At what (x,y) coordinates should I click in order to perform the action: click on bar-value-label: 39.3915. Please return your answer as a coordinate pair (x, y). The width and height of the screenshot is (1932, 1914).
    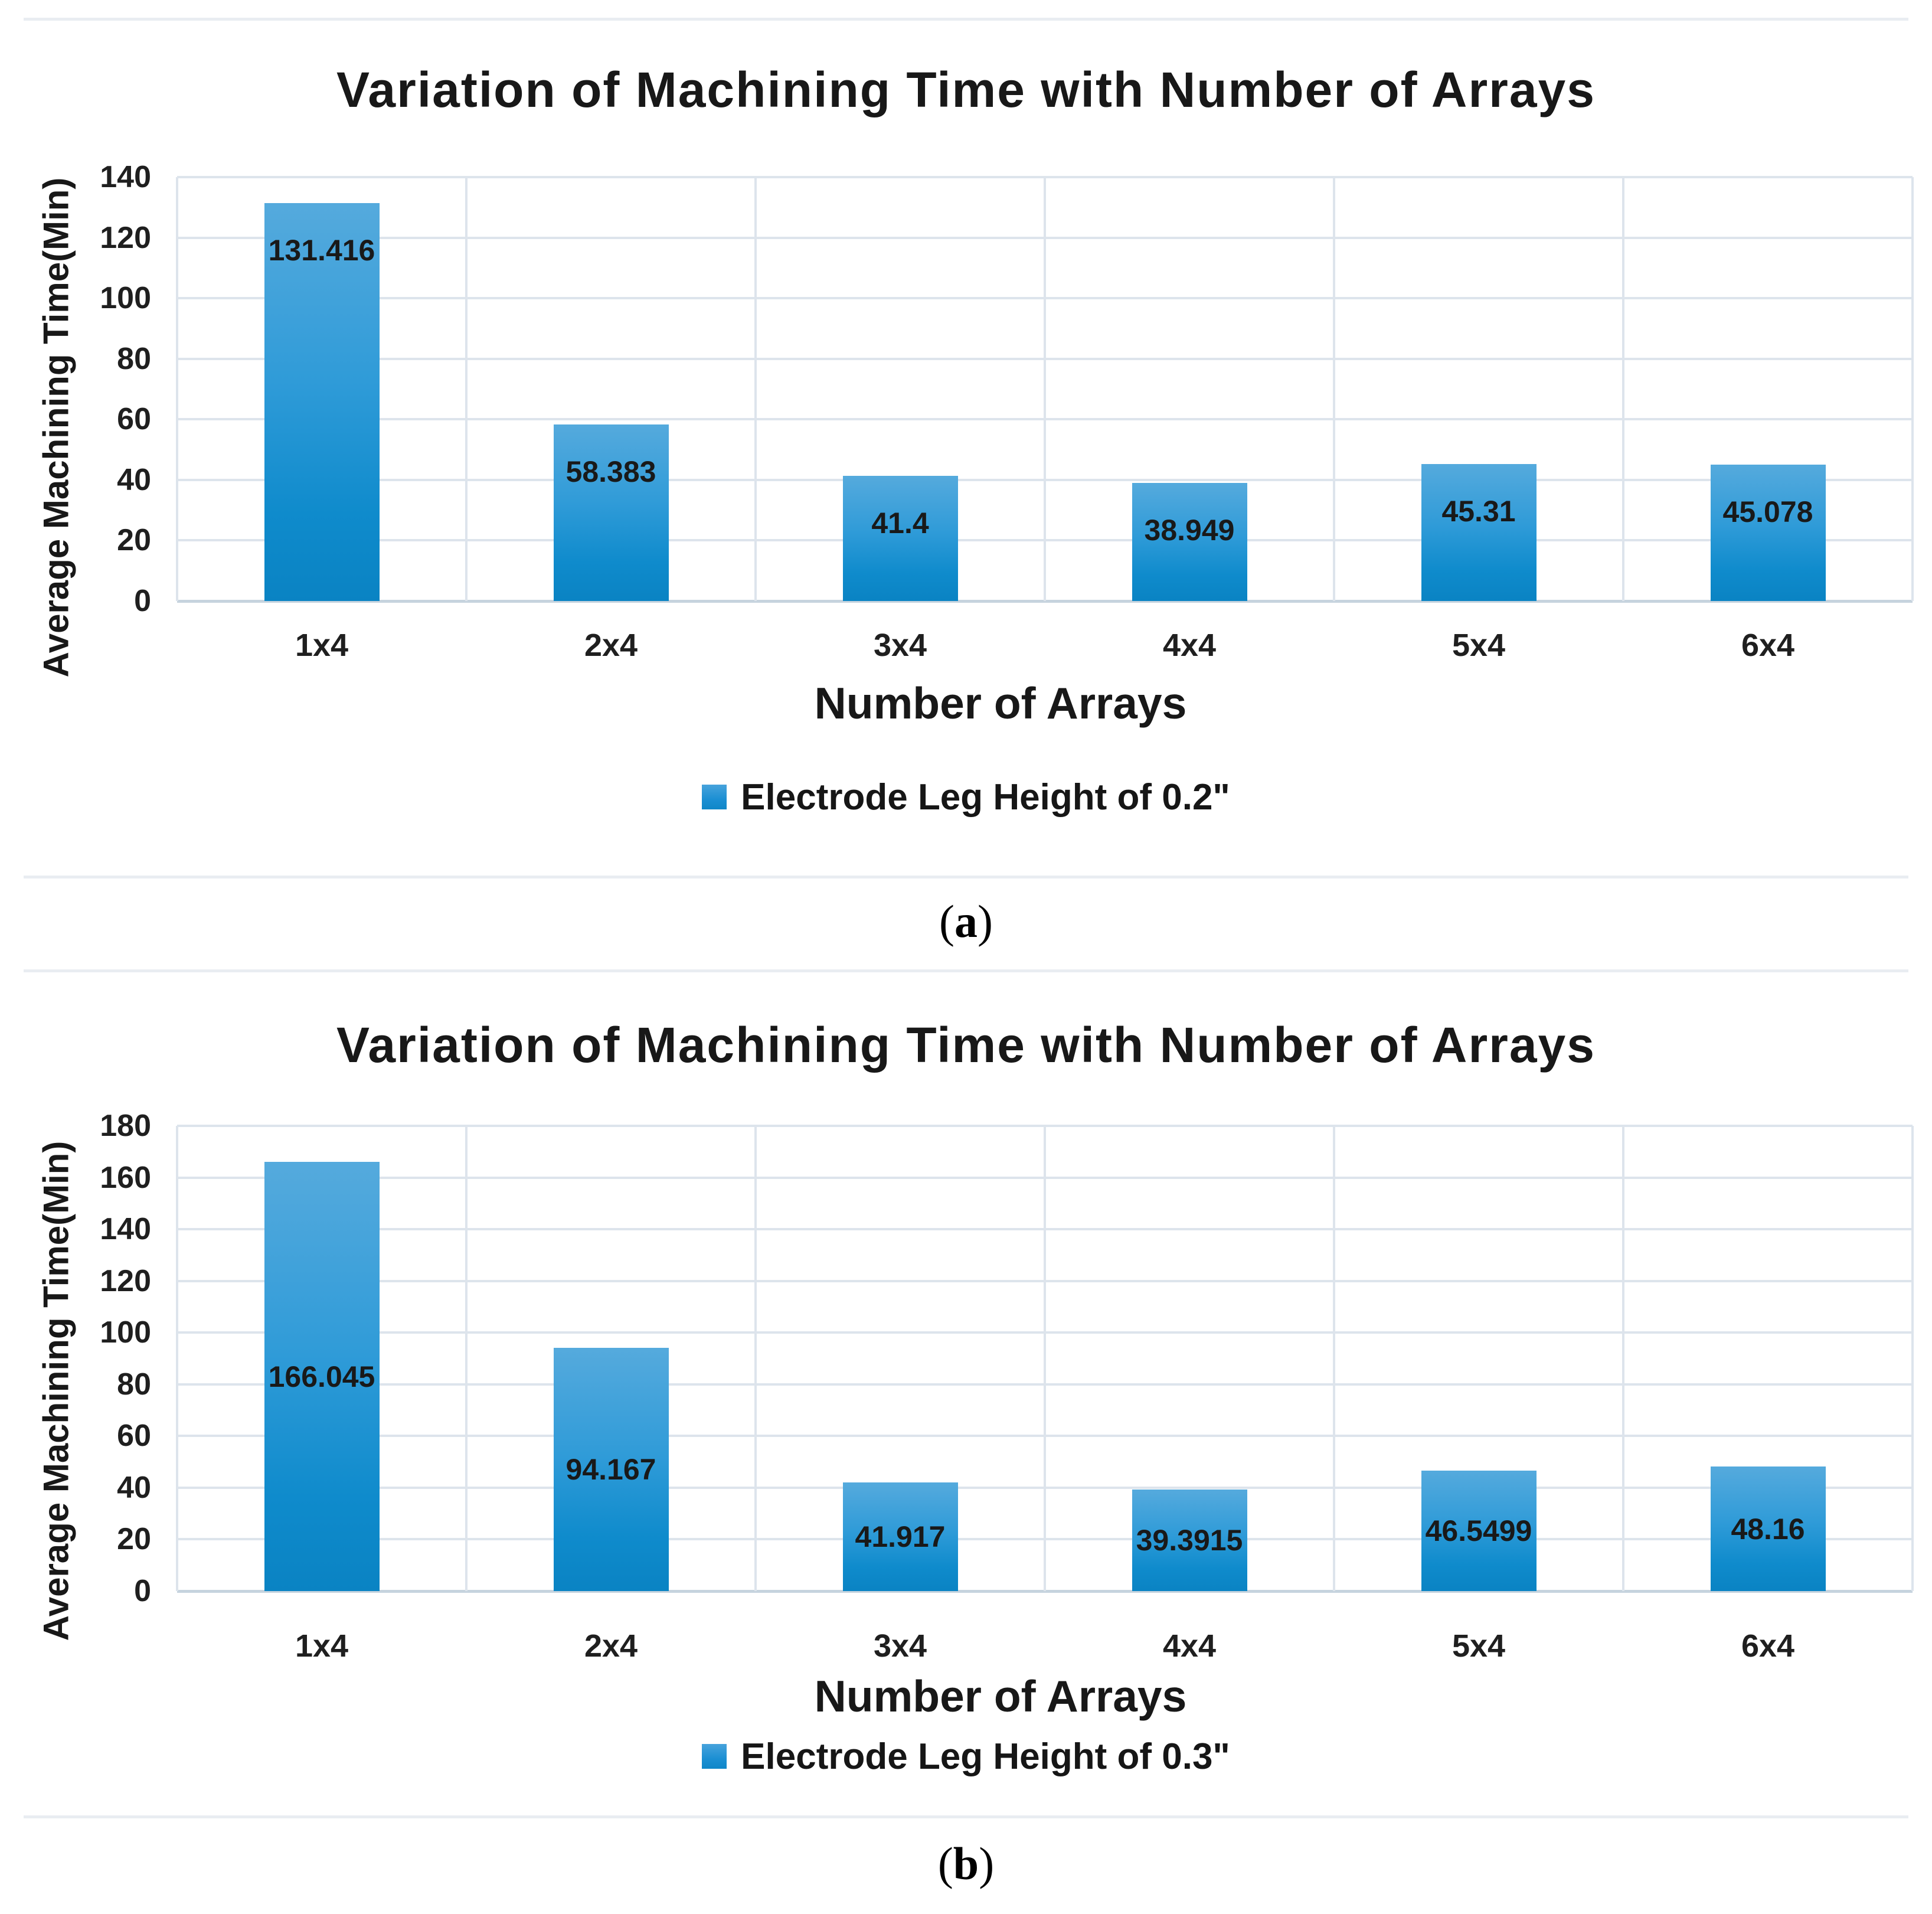
    Looking at the image, I should click on (1189, 1540).